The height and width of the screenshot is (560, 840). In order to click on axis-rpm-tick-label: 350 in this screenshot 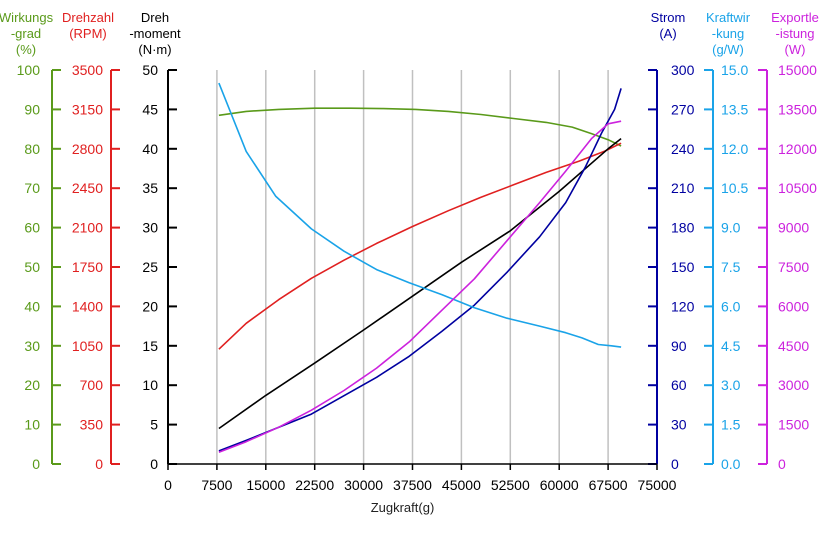, I will do `click(92, 425)`.